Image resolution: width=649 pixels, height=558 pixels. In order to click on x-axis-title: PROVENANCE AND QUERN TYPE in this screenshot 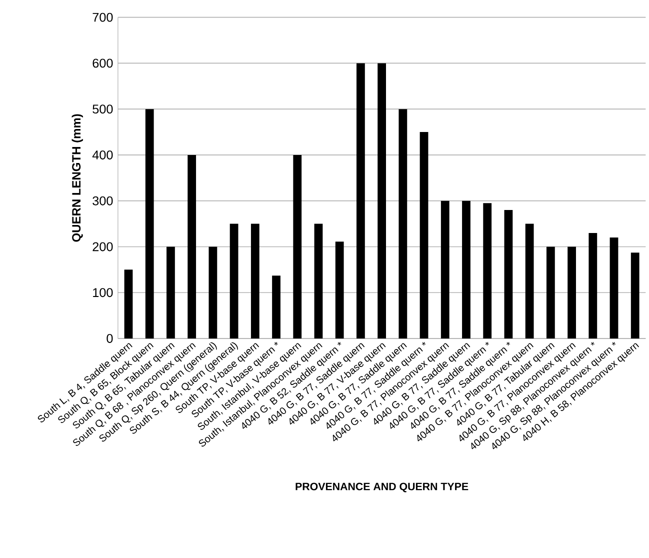, I will do `click(382, 487)`.